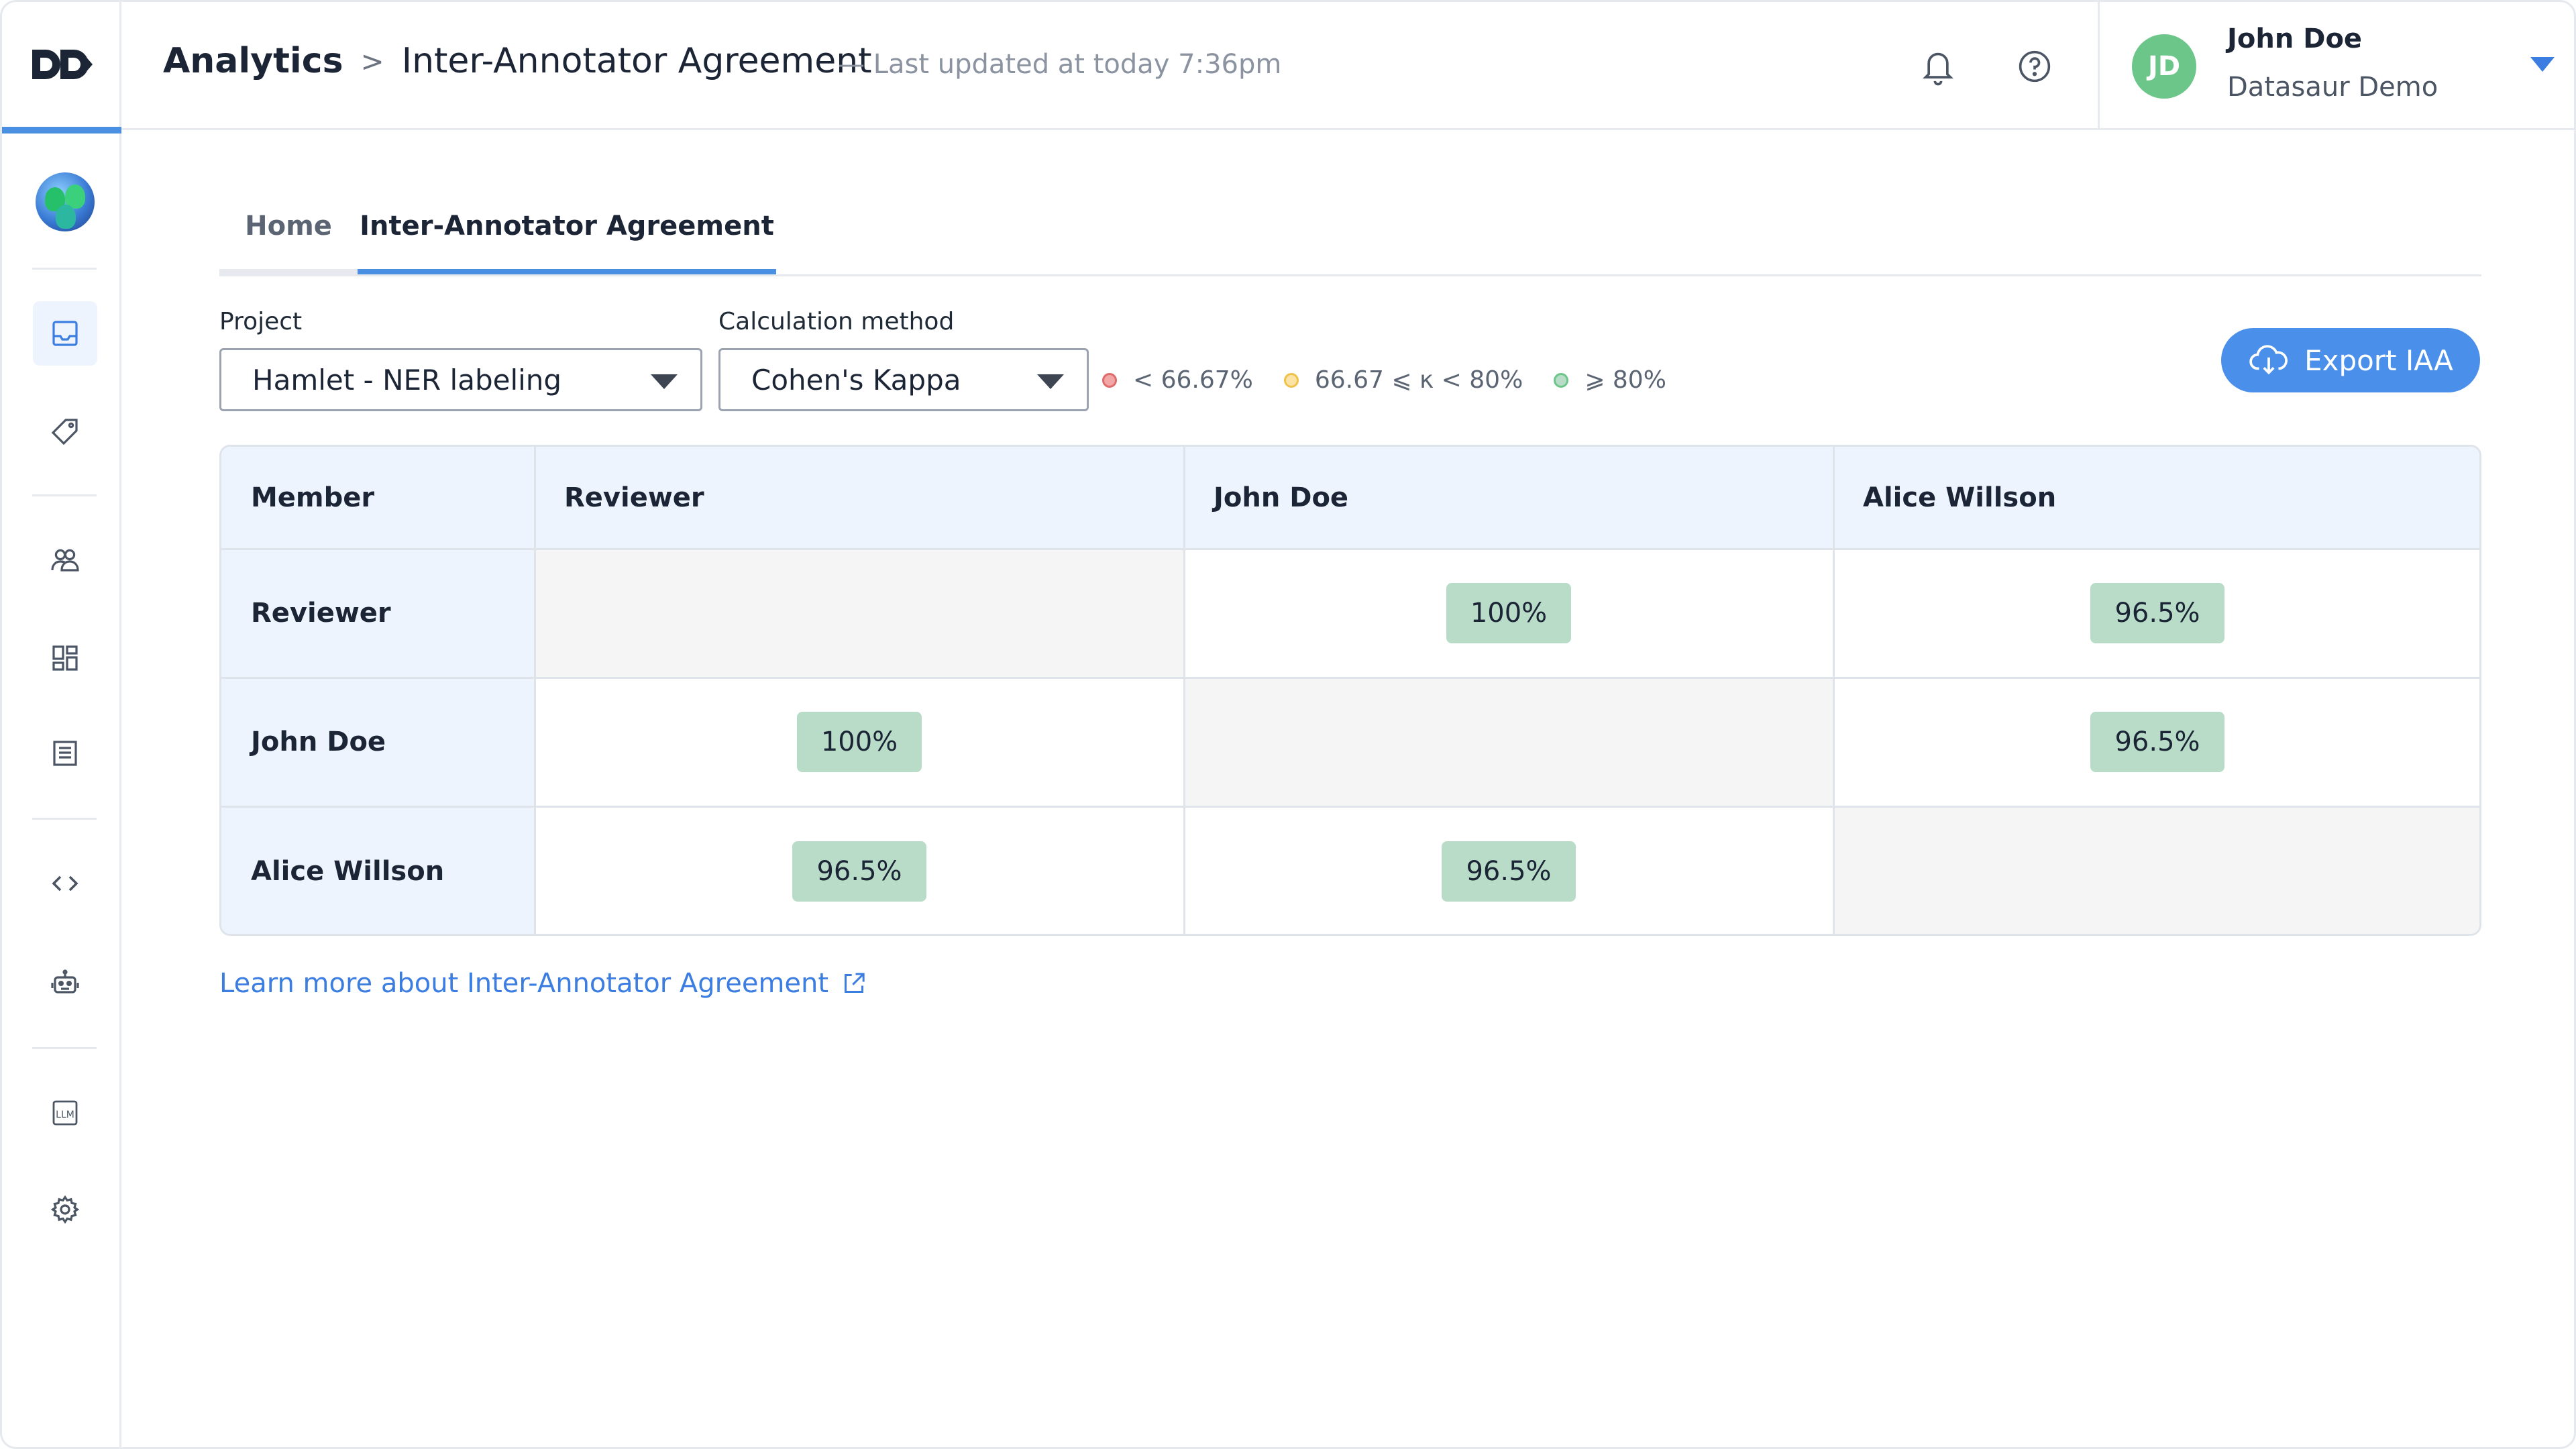  I want to click on tag-icon, so click(65, 431).